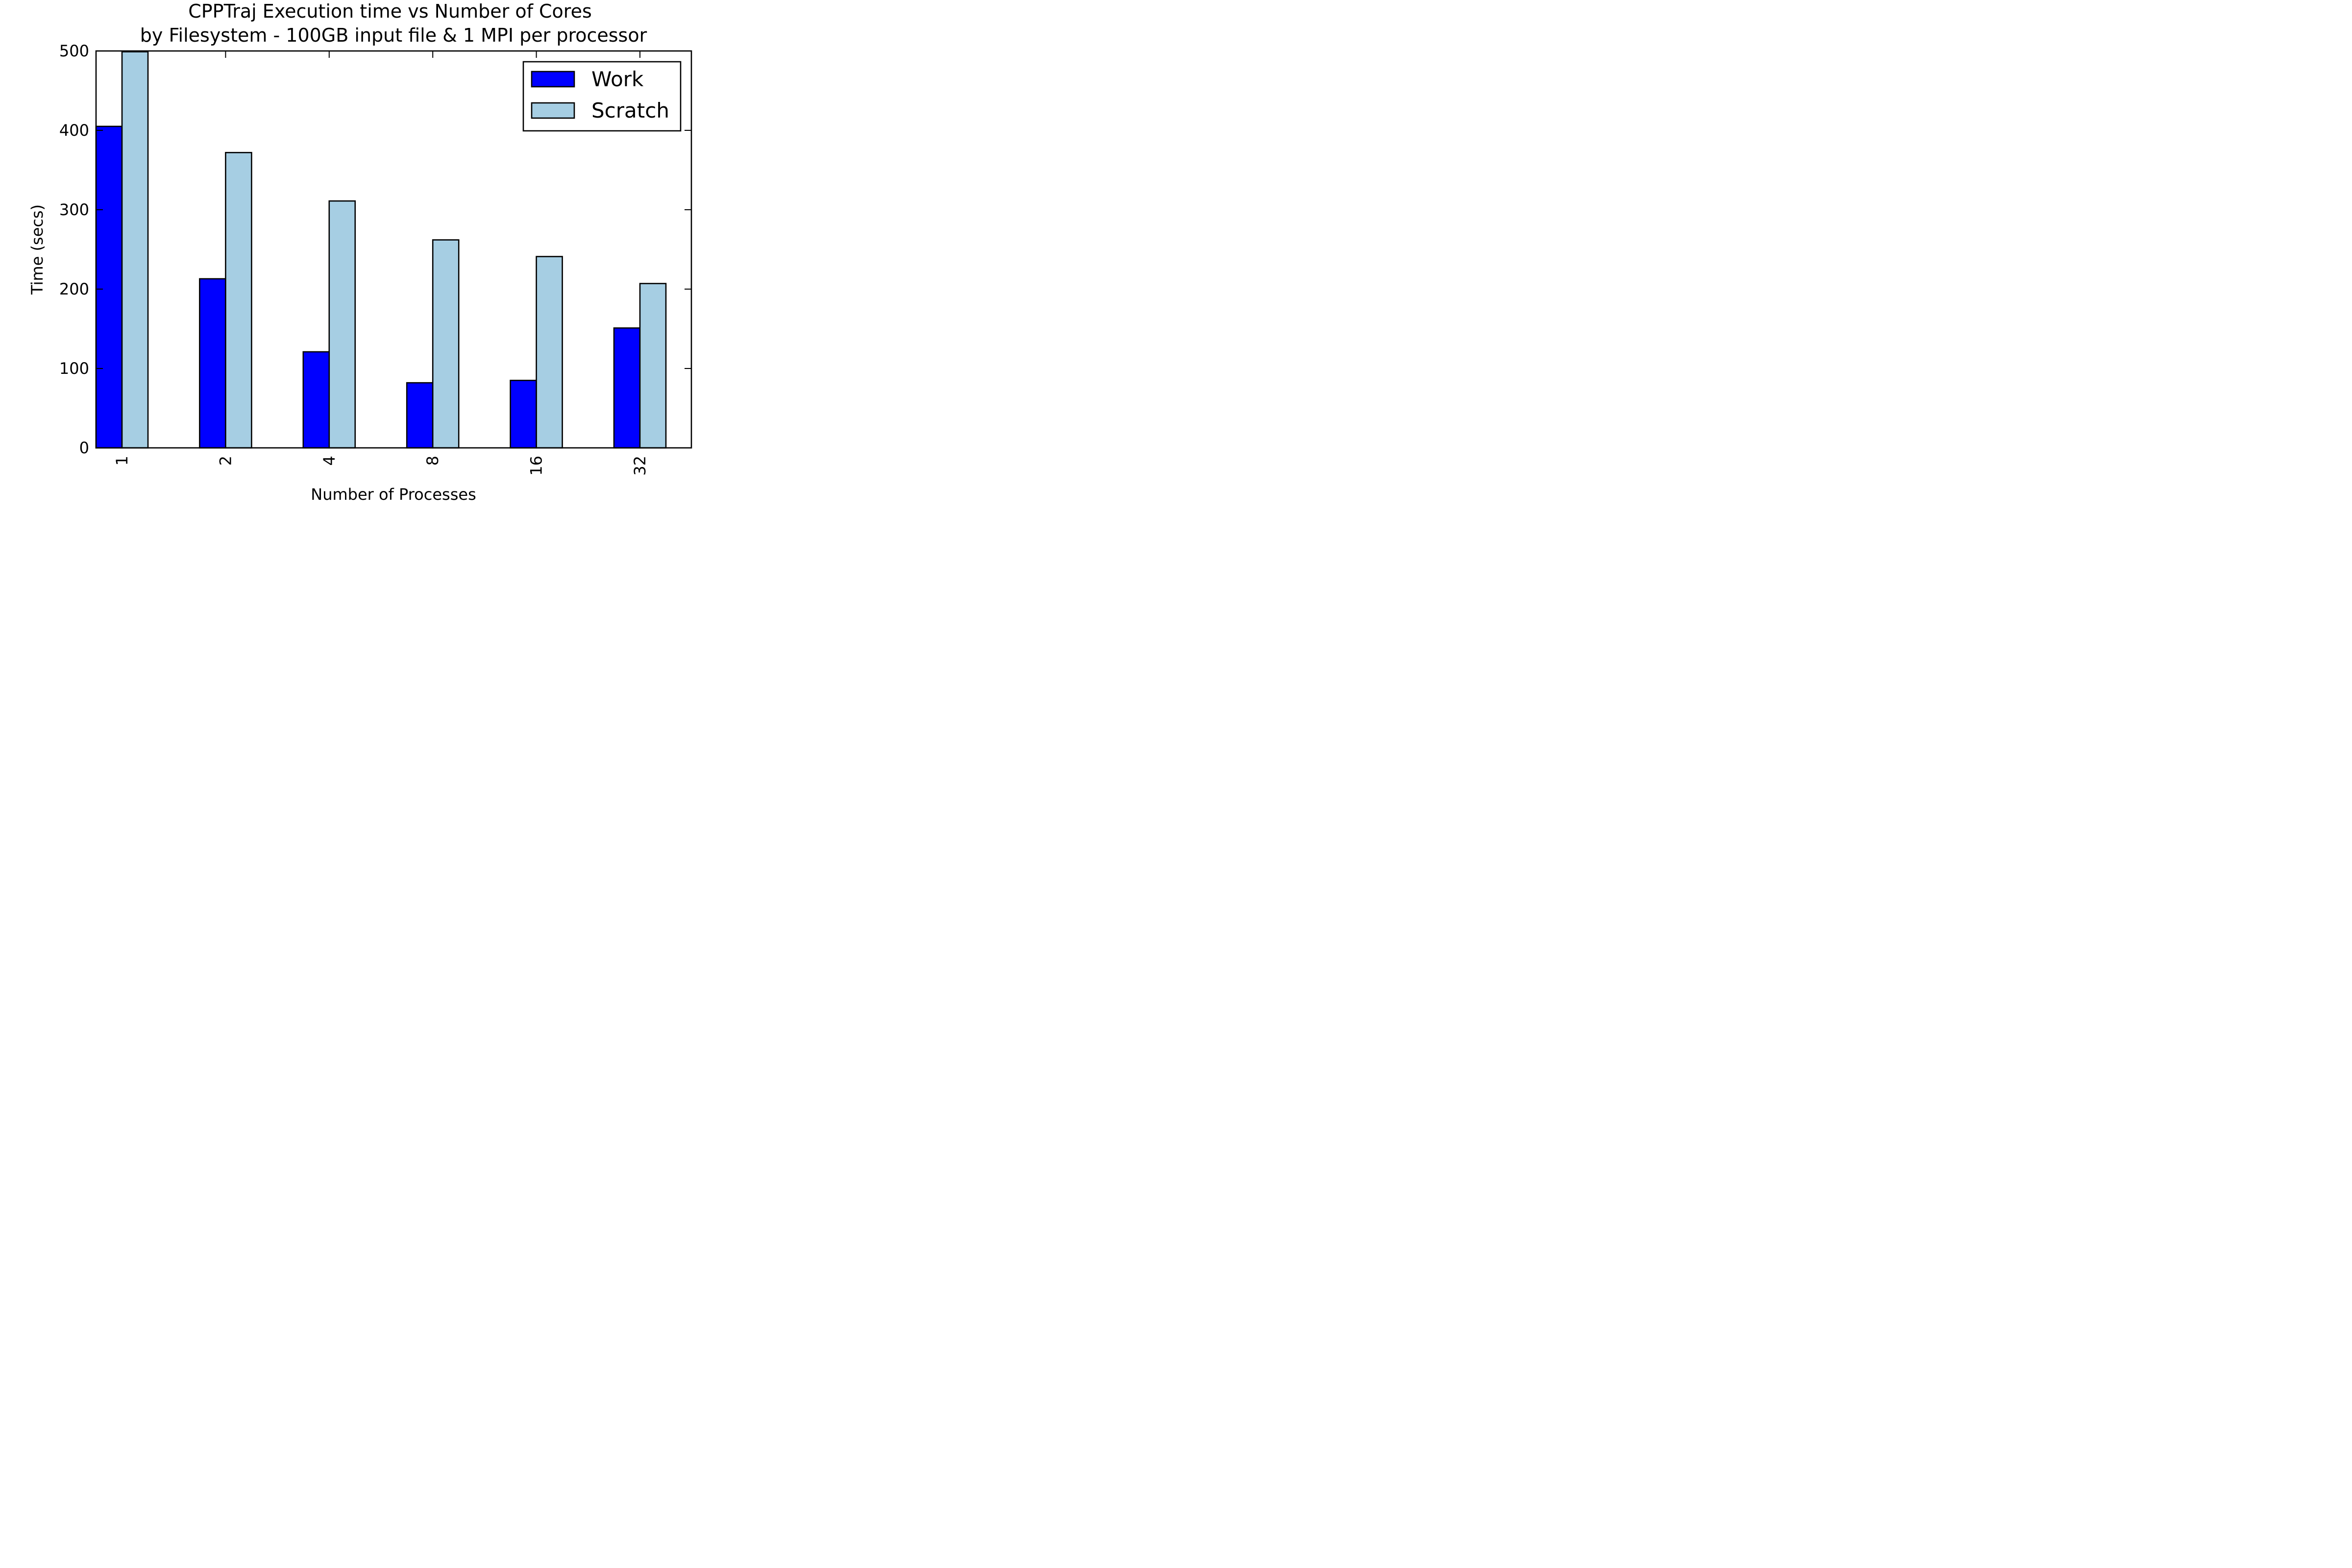 The height and width of the screenshot is (1568, 2352). Describe the element at coordinates (74, 368) in the screenshot. I see `y-tick-label: 100` at that location.